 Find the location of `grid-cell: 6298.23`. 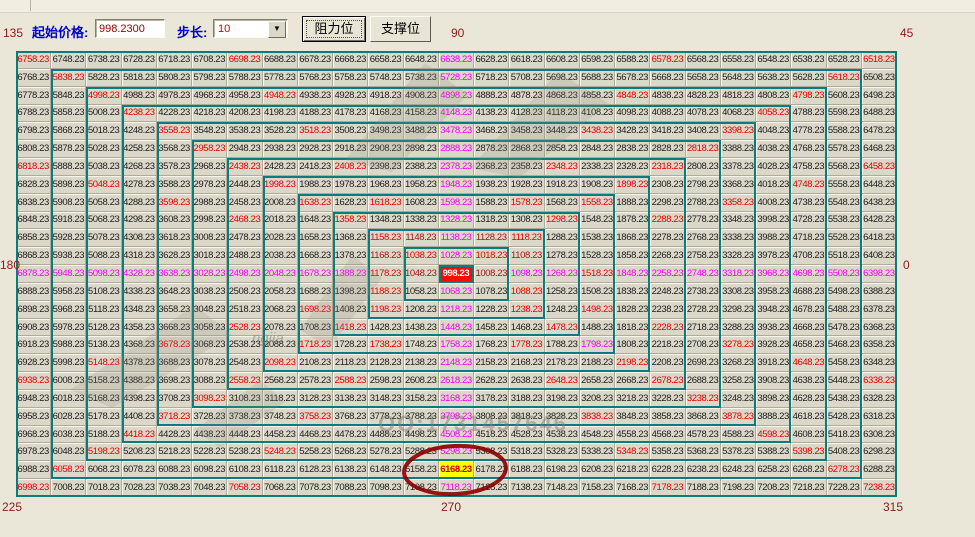

grid-cell: 6298.23 is located at coordinates (879, 452).